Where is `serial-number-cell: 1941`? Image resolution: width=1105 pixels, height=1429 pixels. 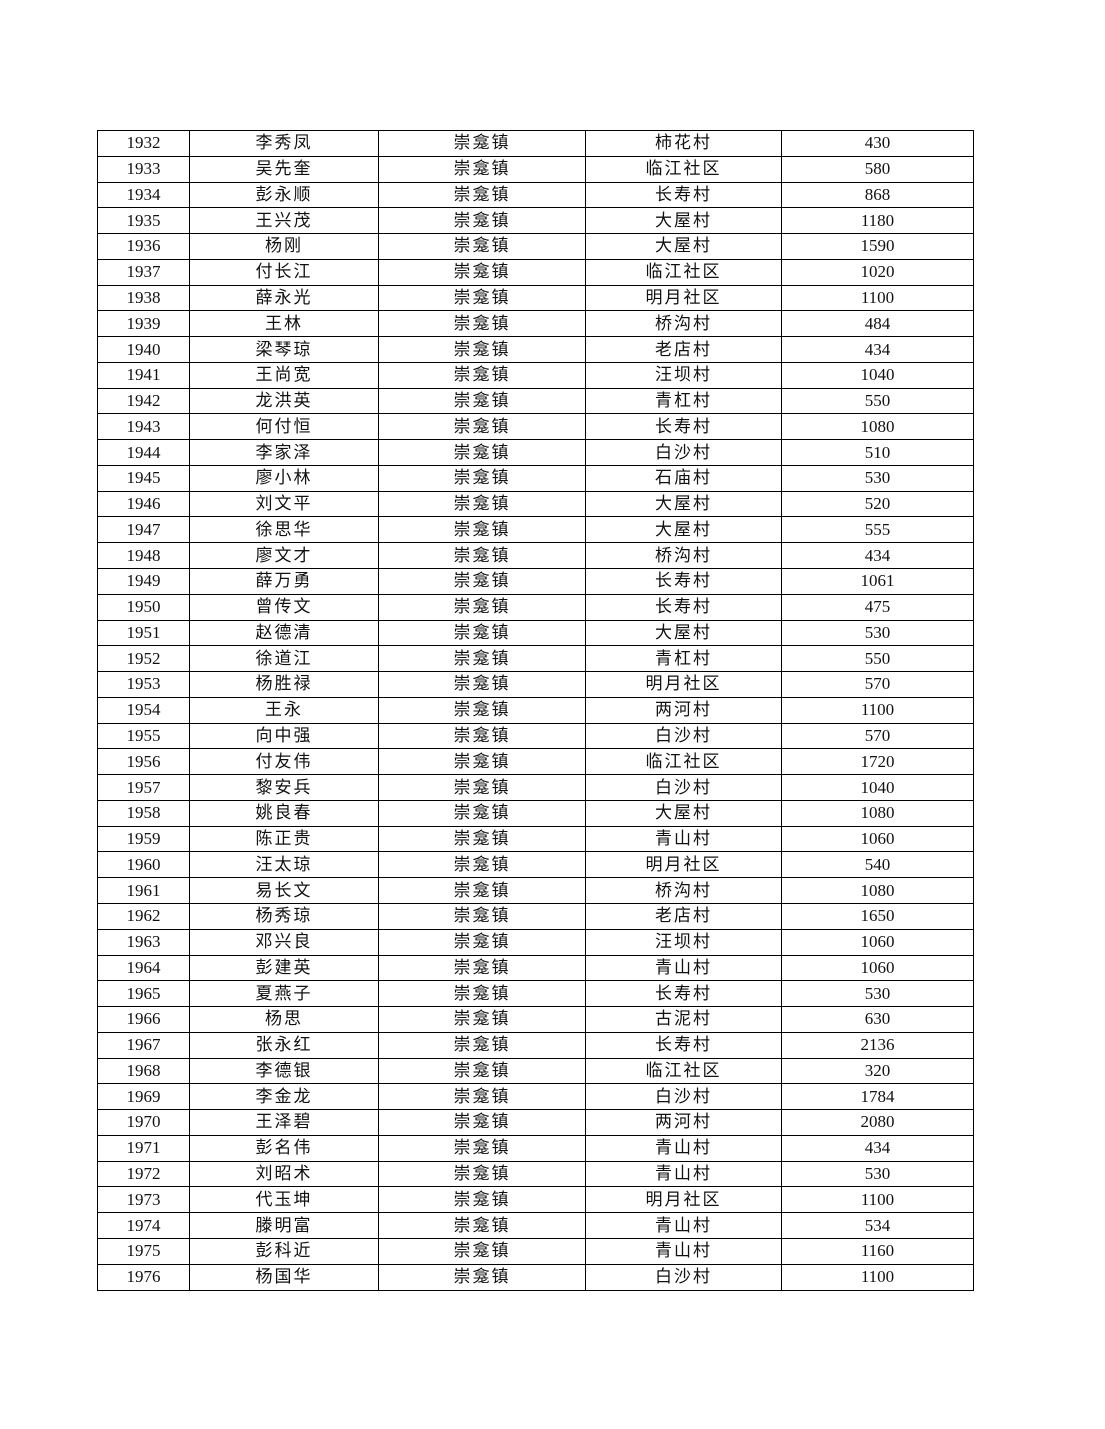
serial-number-cell: 1941 is located at coordinates (143, 375).